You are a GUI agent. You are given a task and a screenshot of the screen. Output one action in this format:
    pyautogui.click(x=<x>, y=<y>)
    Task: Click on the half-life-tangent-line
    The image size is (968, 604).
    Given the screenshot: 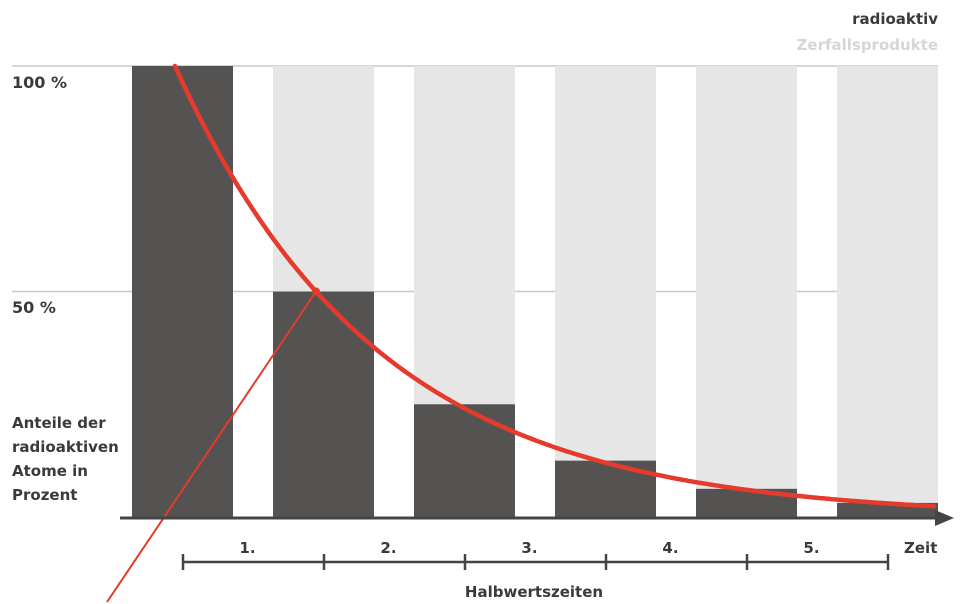 What is the action you would take?
    pyautogui.click(x=211, y=446)
    